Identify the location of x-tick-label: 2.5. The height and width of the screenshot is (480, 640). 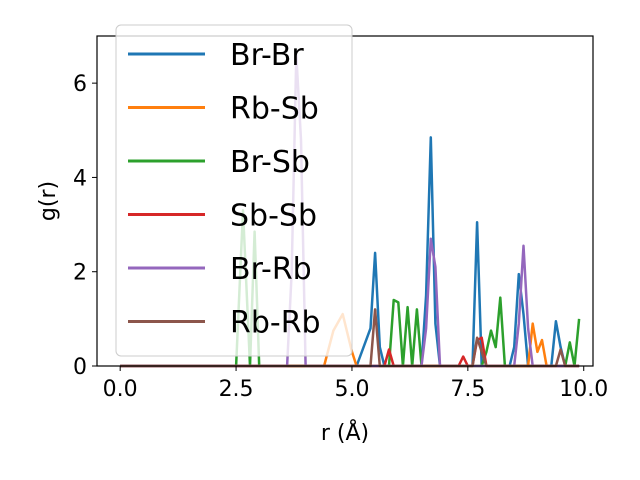
(236, 389).